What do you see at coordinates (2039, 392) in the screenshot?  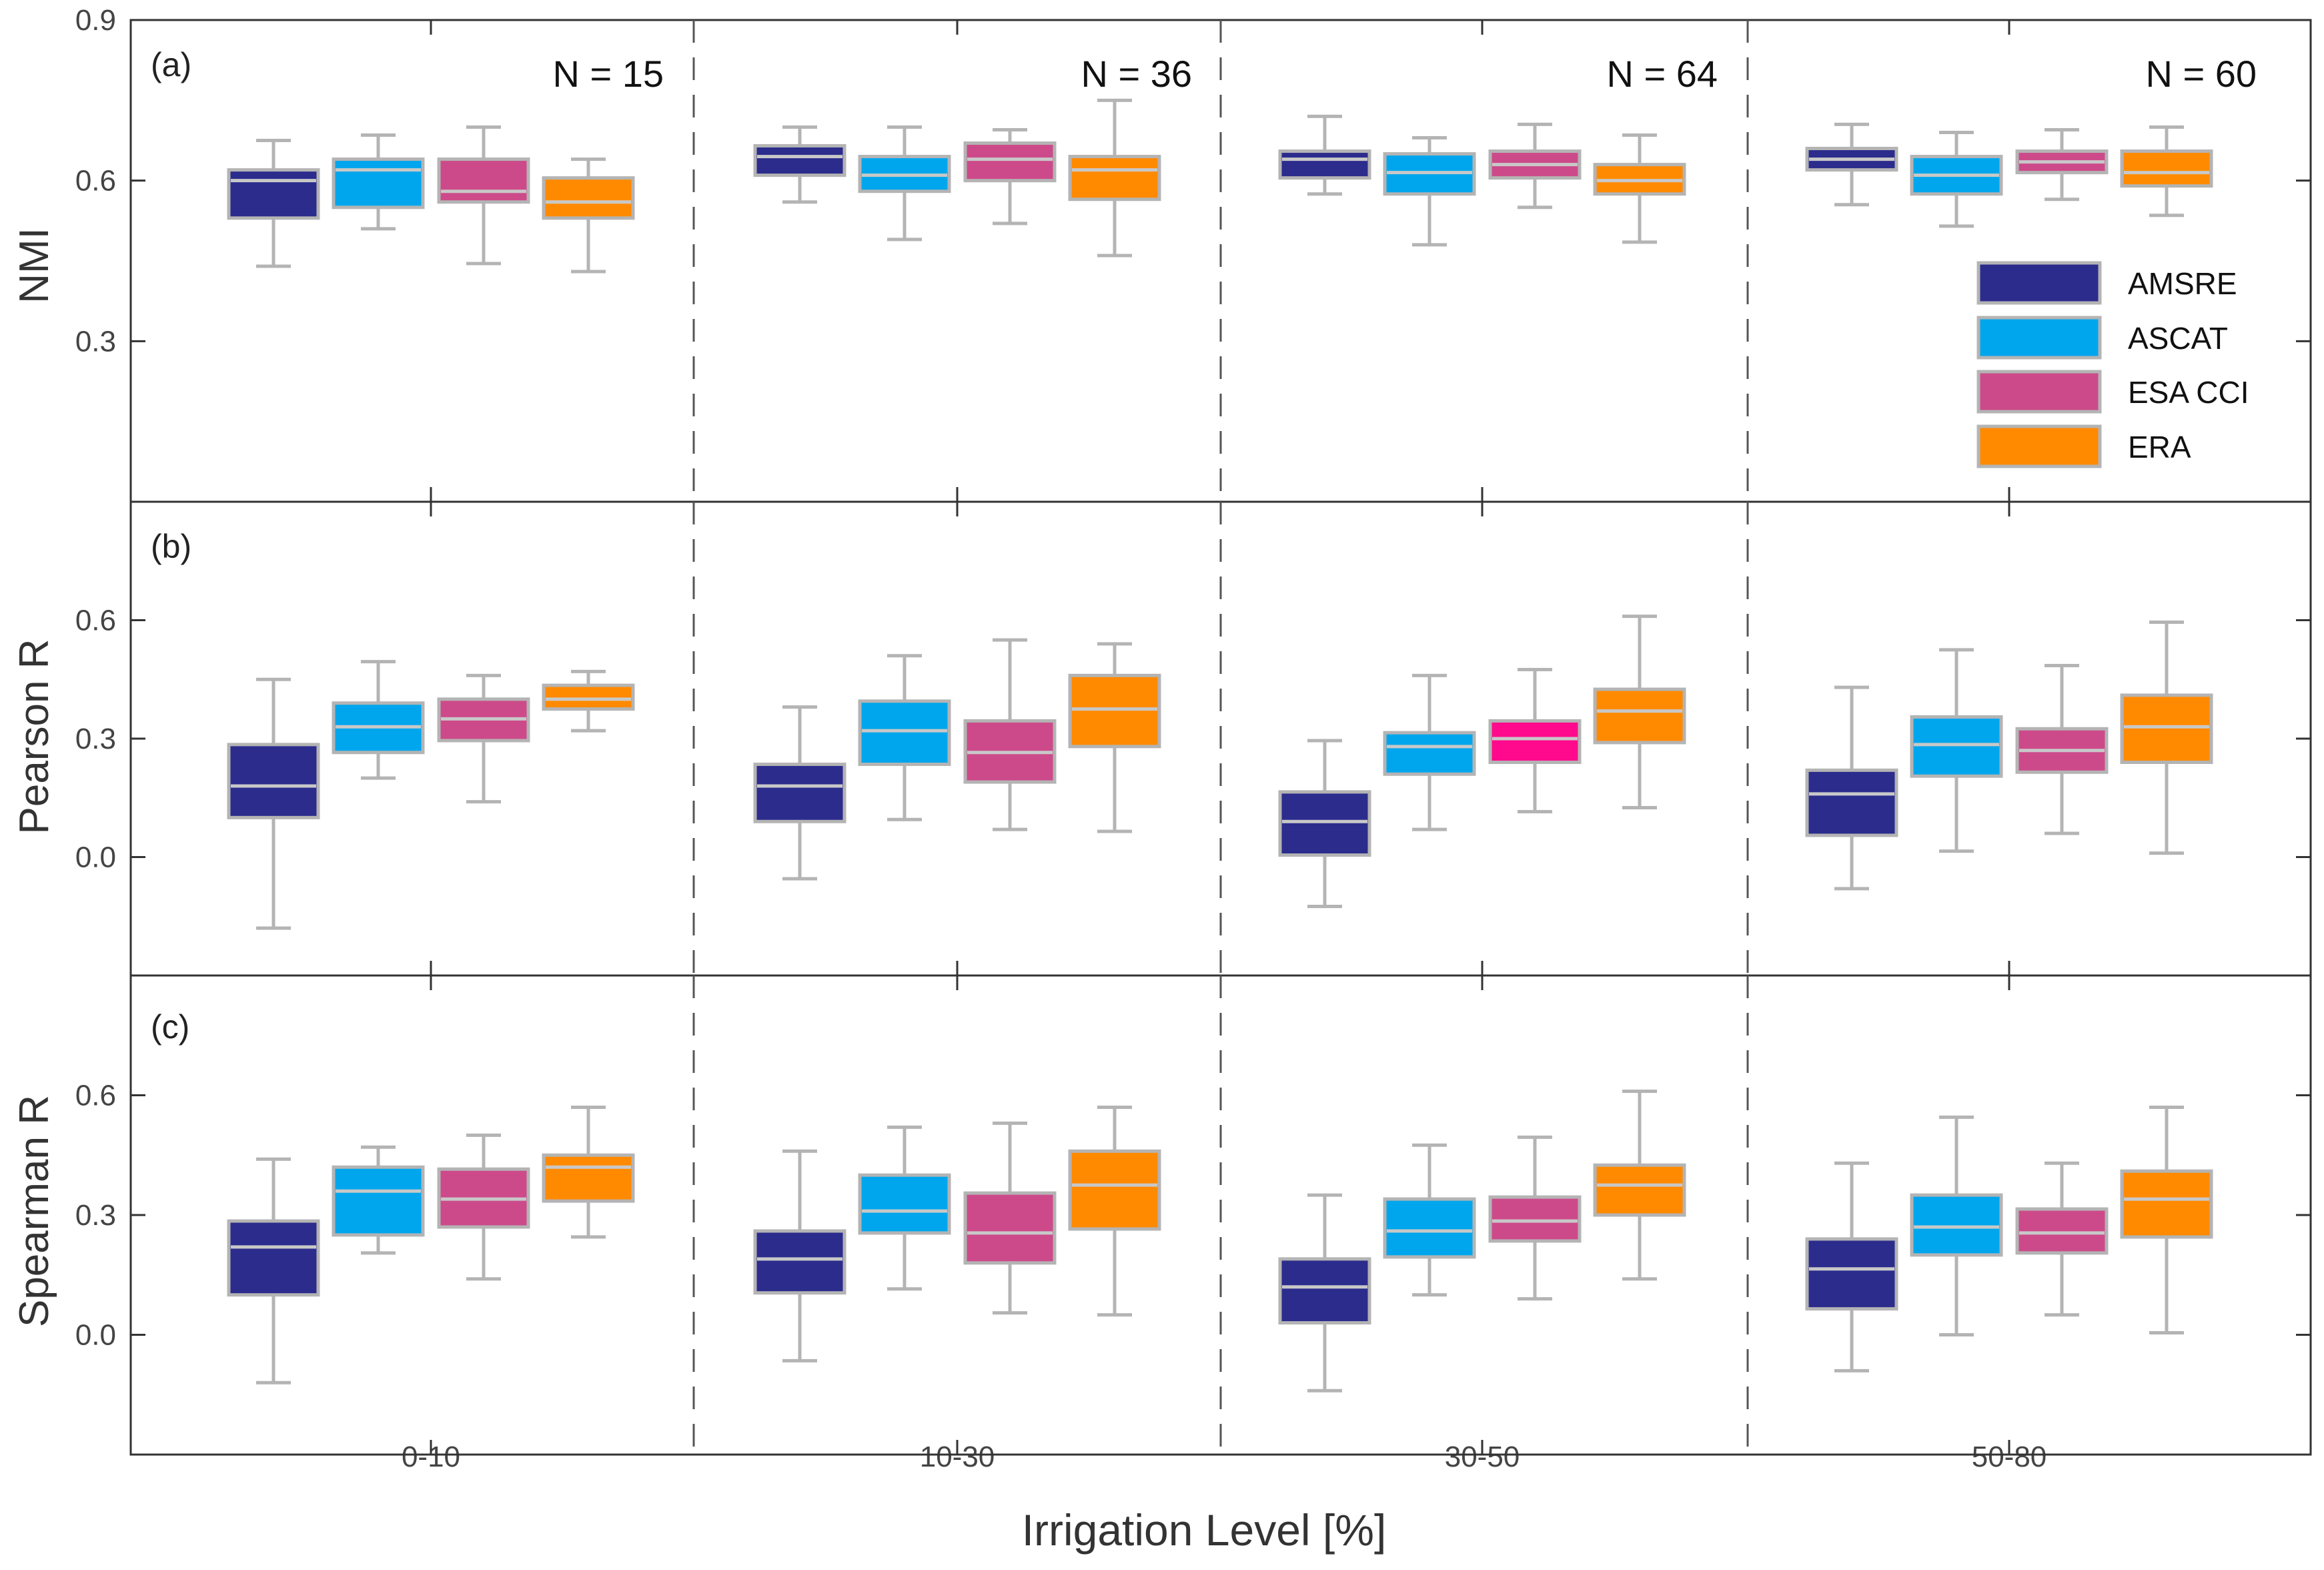 I see `legend-swatch-esa-cci` at bounding box center [2039, 392].